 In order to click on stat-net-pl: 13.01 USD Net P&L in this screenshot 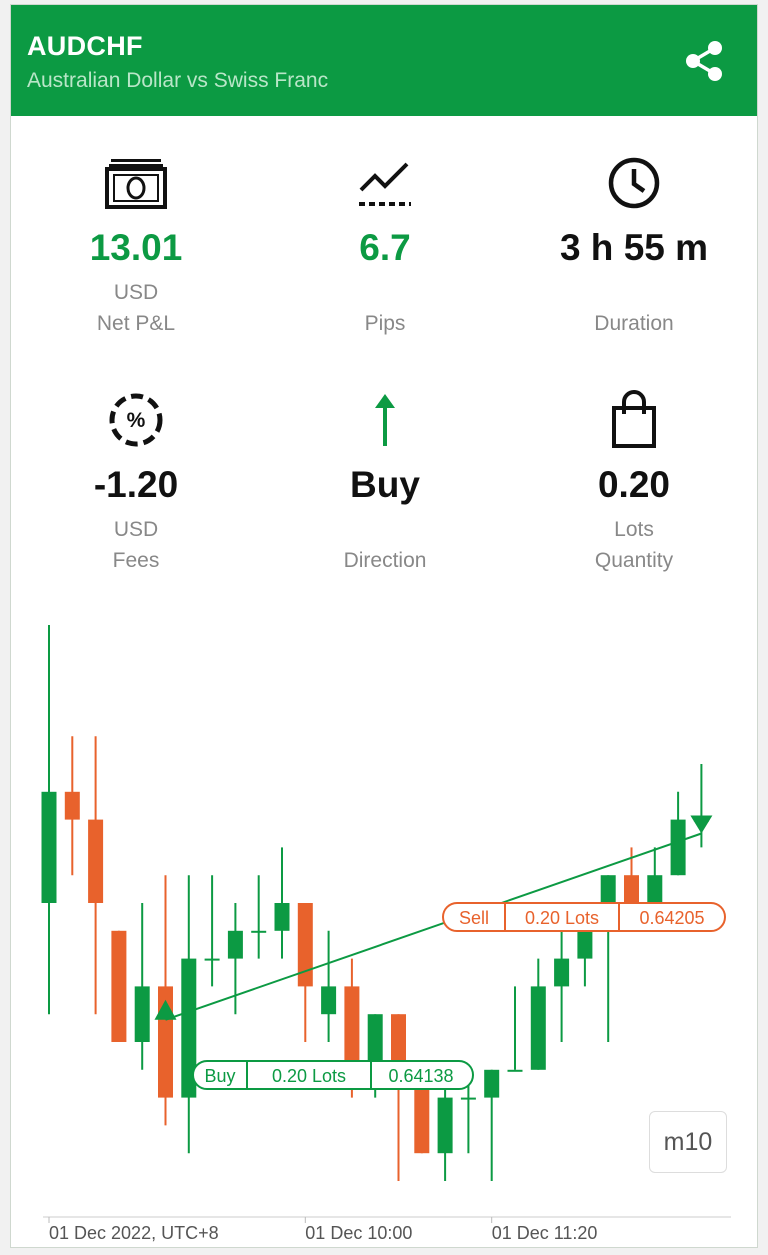, I will do `click(136, 246)`.